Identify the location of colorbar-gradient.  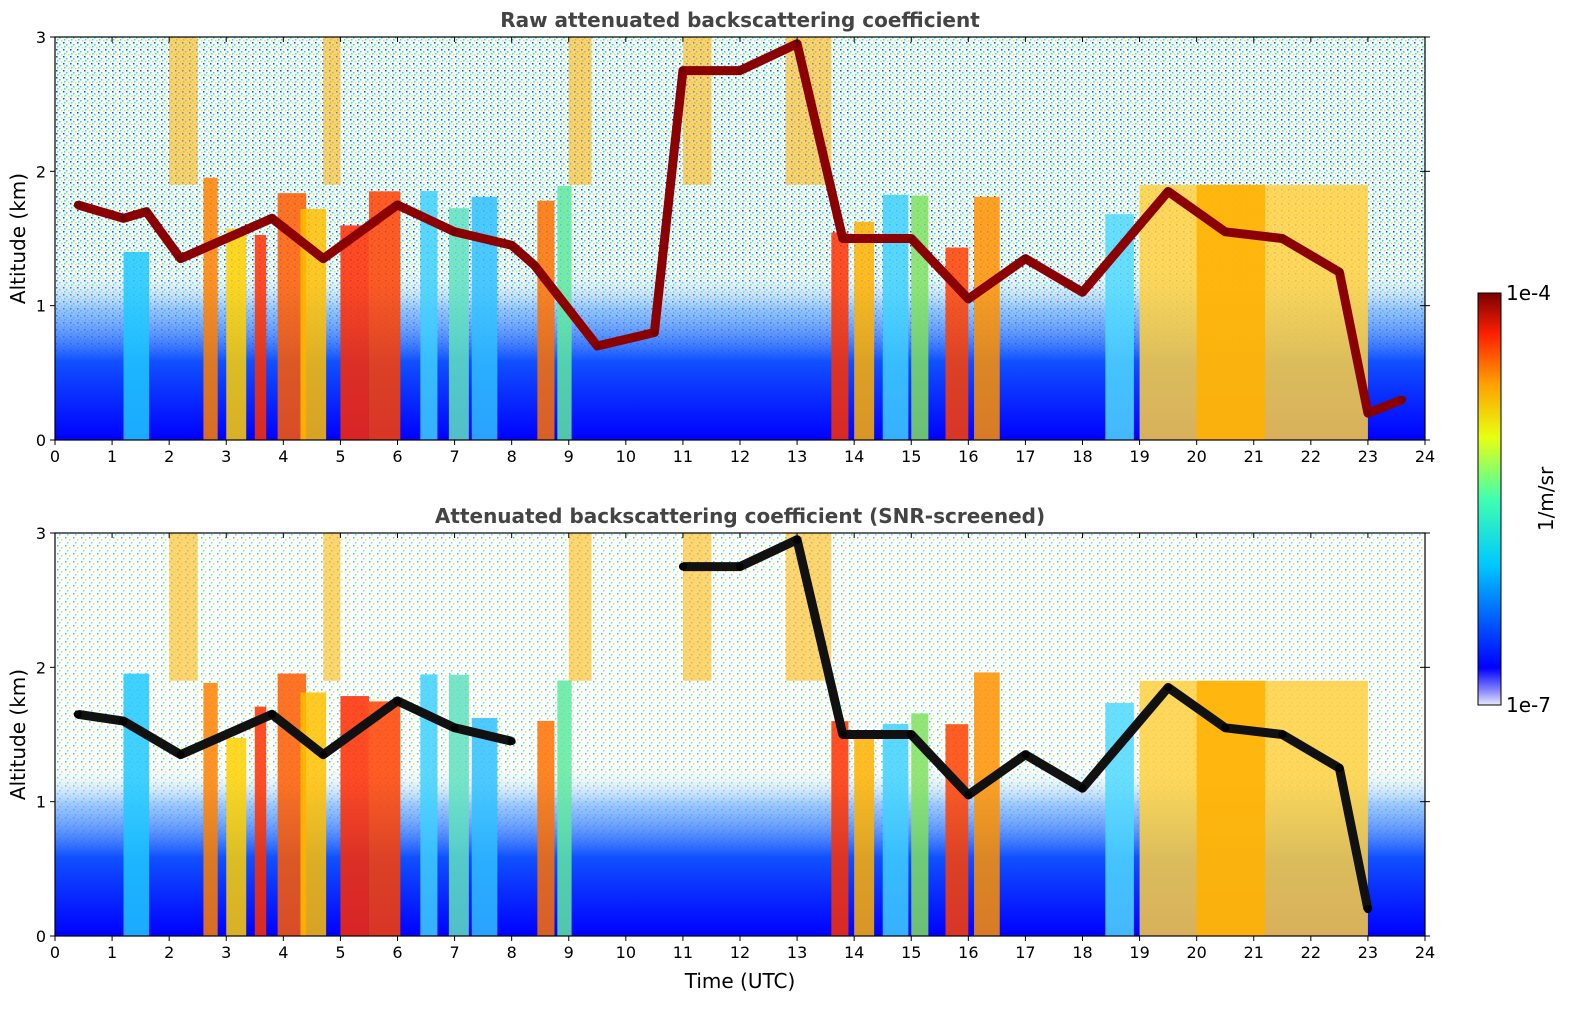
(1489, 499).